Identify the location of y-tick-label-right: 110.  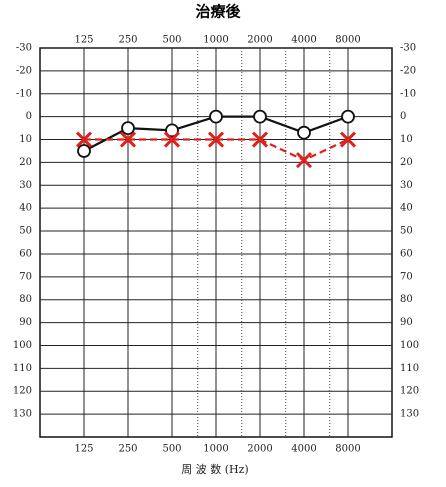
(409, 368).